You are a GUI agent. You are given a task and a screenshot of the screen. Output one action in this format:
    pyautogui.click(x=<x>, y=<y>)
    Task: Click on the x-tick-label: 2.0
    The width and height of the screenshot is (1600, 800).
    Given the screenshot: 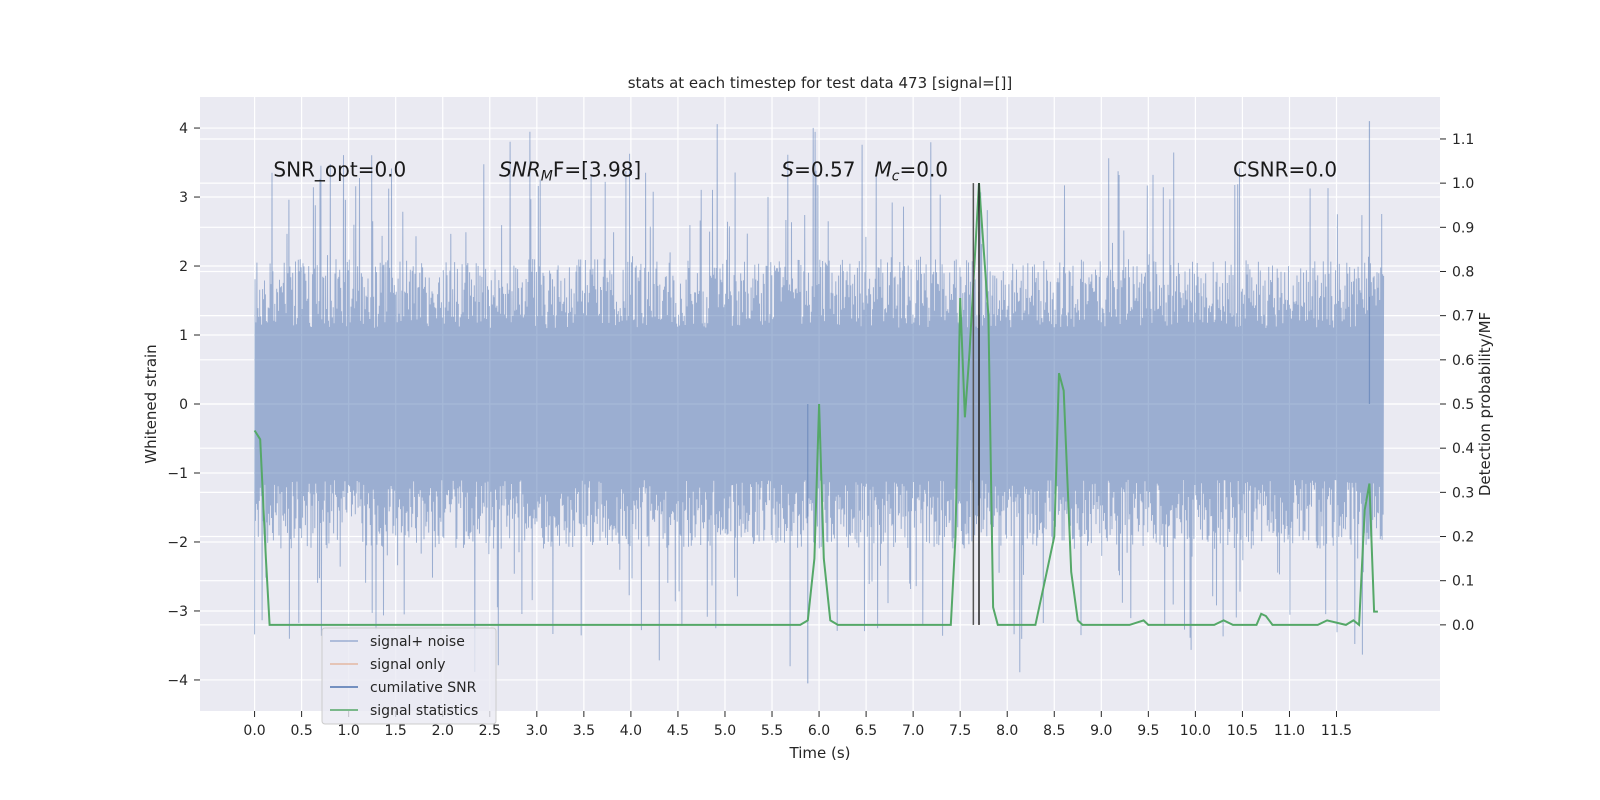 What is the action you would take?
    pyautogui.click(x=443, y=731)
    